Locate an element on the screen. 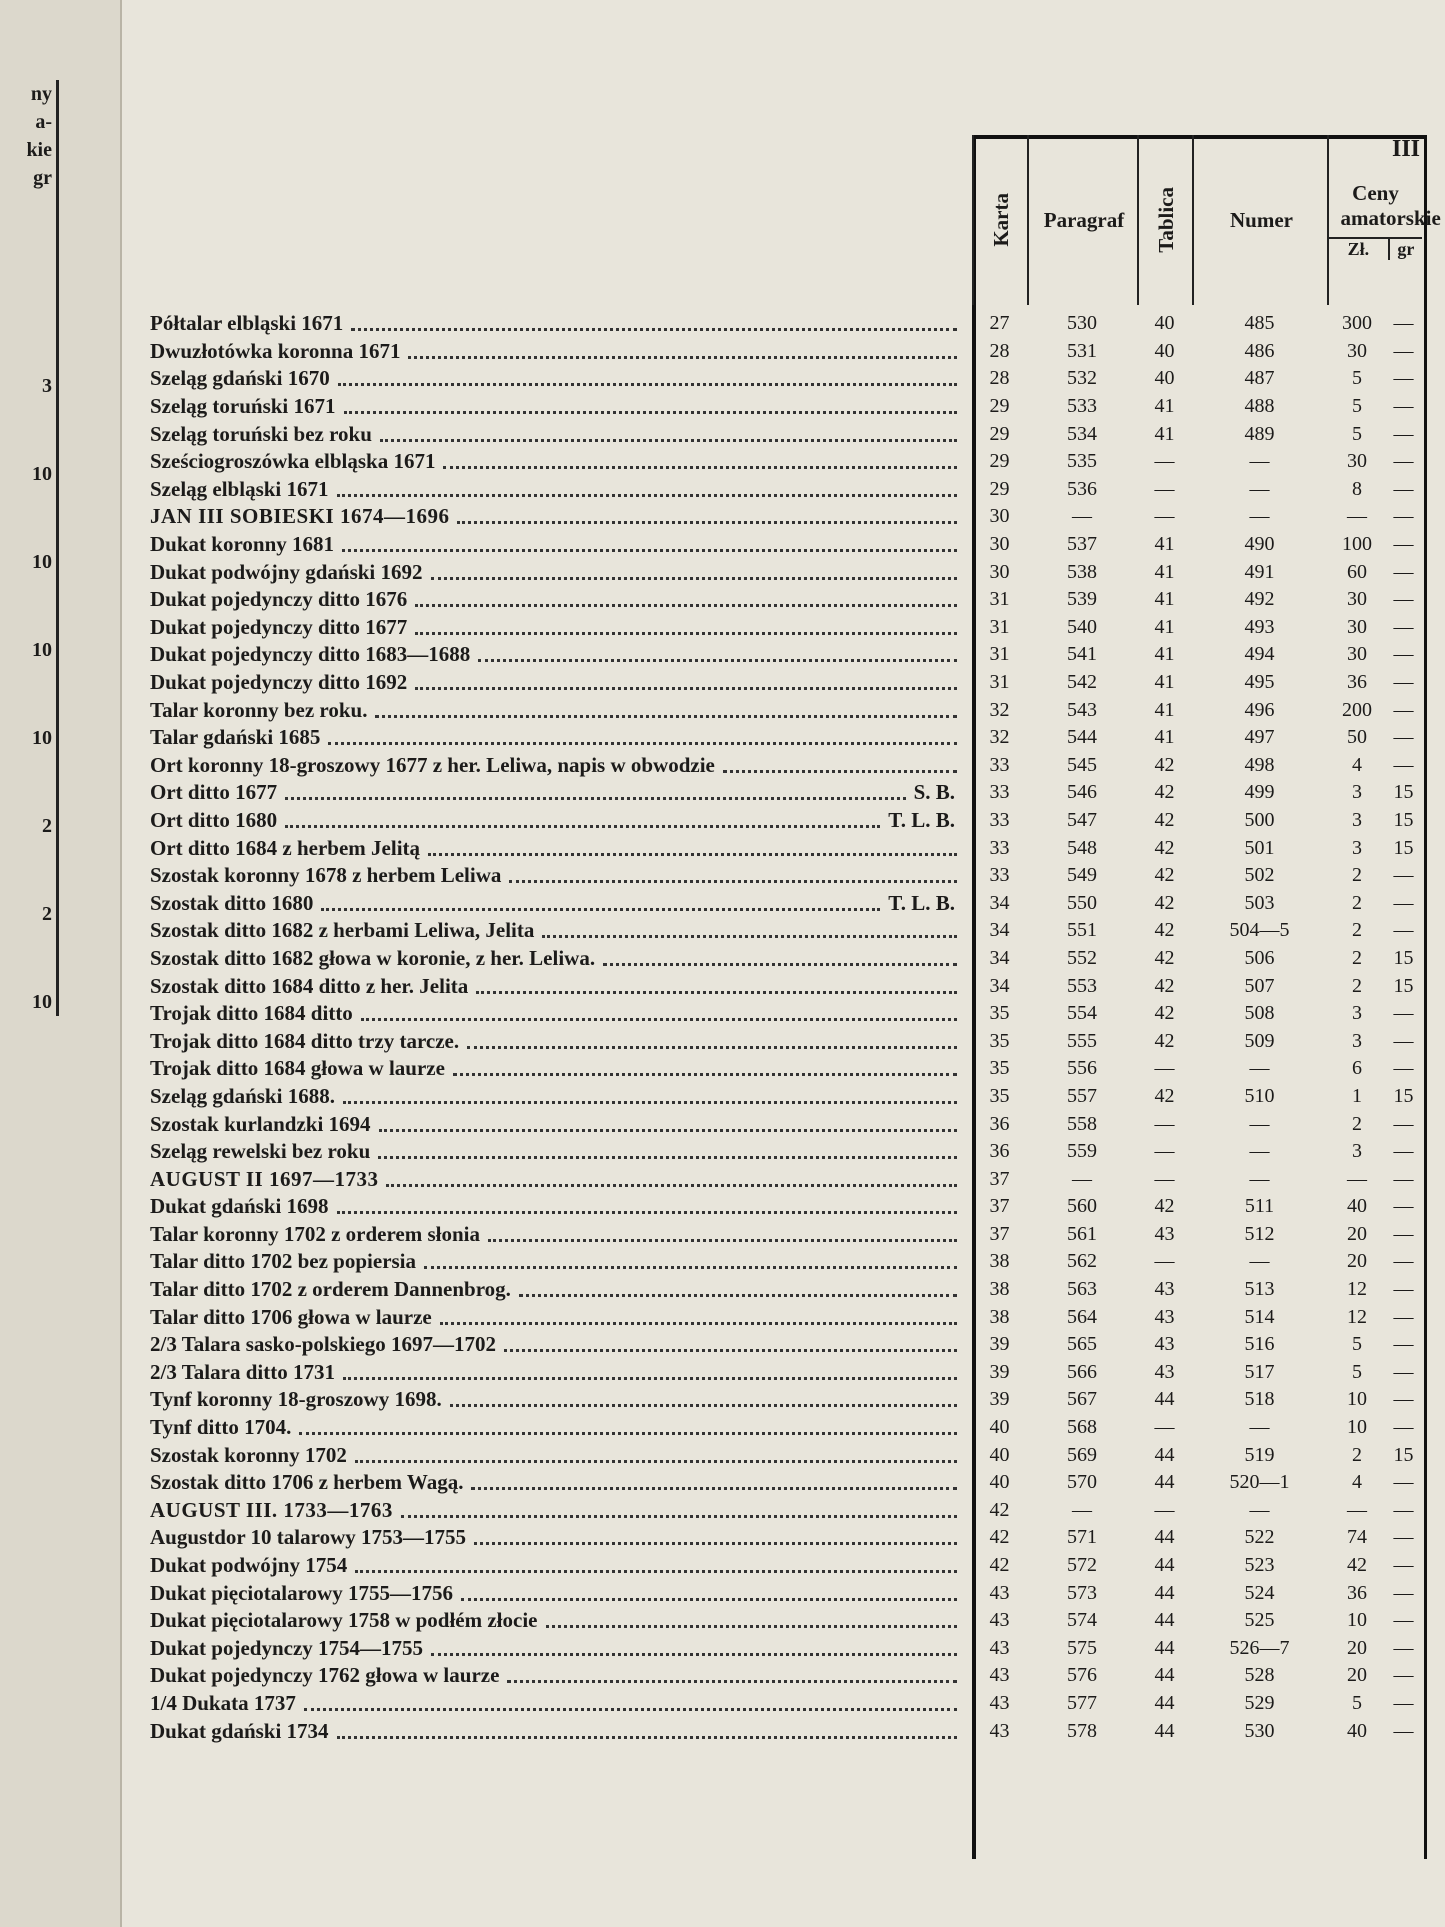  cell-numer: 518 is located at coordinates (1259, 1399).